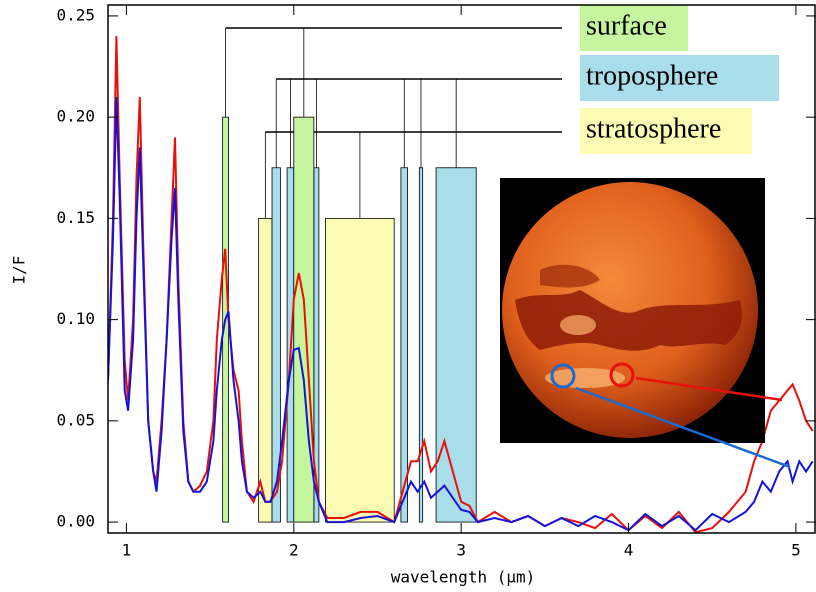  What do you see at coordinates (629, 550) in the screenshot?
I see `x-tick-label: 4` at bounding box center [629, 550].